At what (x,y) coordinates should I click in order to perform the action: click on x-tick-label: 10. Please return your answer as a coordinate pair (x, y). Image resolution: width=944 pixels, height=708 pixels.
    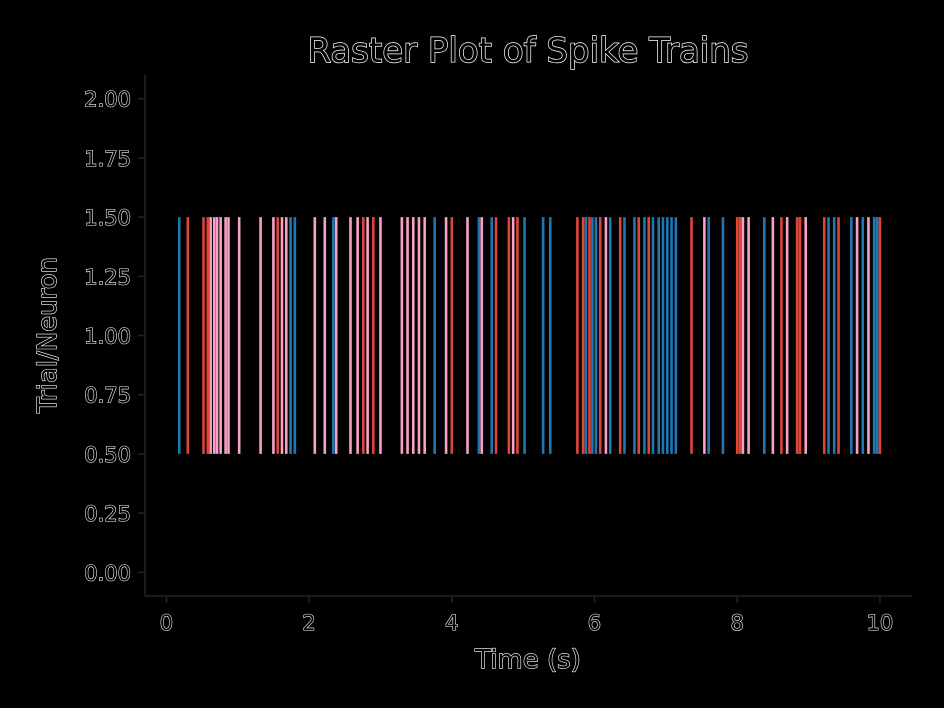
    Looking at the image, I should click on (880, 623).